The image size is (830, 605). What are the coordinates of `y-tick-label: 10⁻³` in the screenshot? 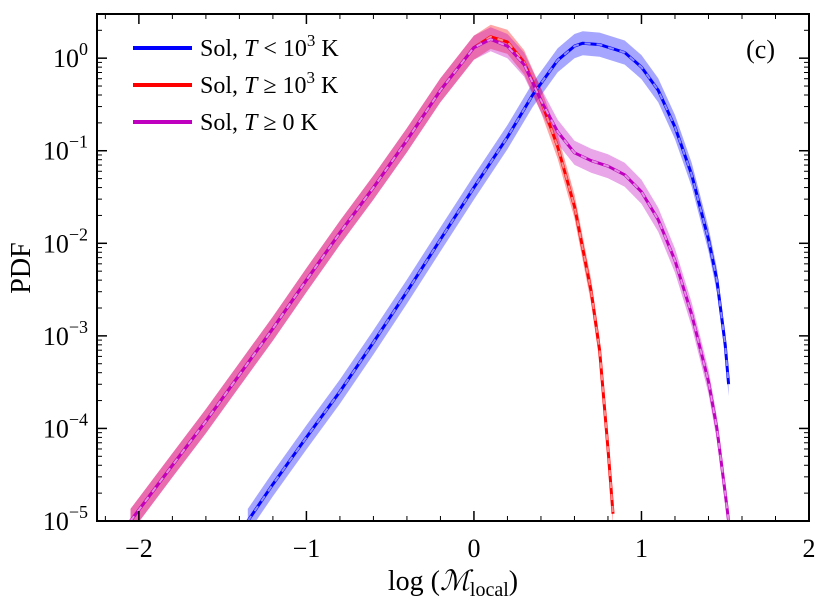 It's located at (65, 334).